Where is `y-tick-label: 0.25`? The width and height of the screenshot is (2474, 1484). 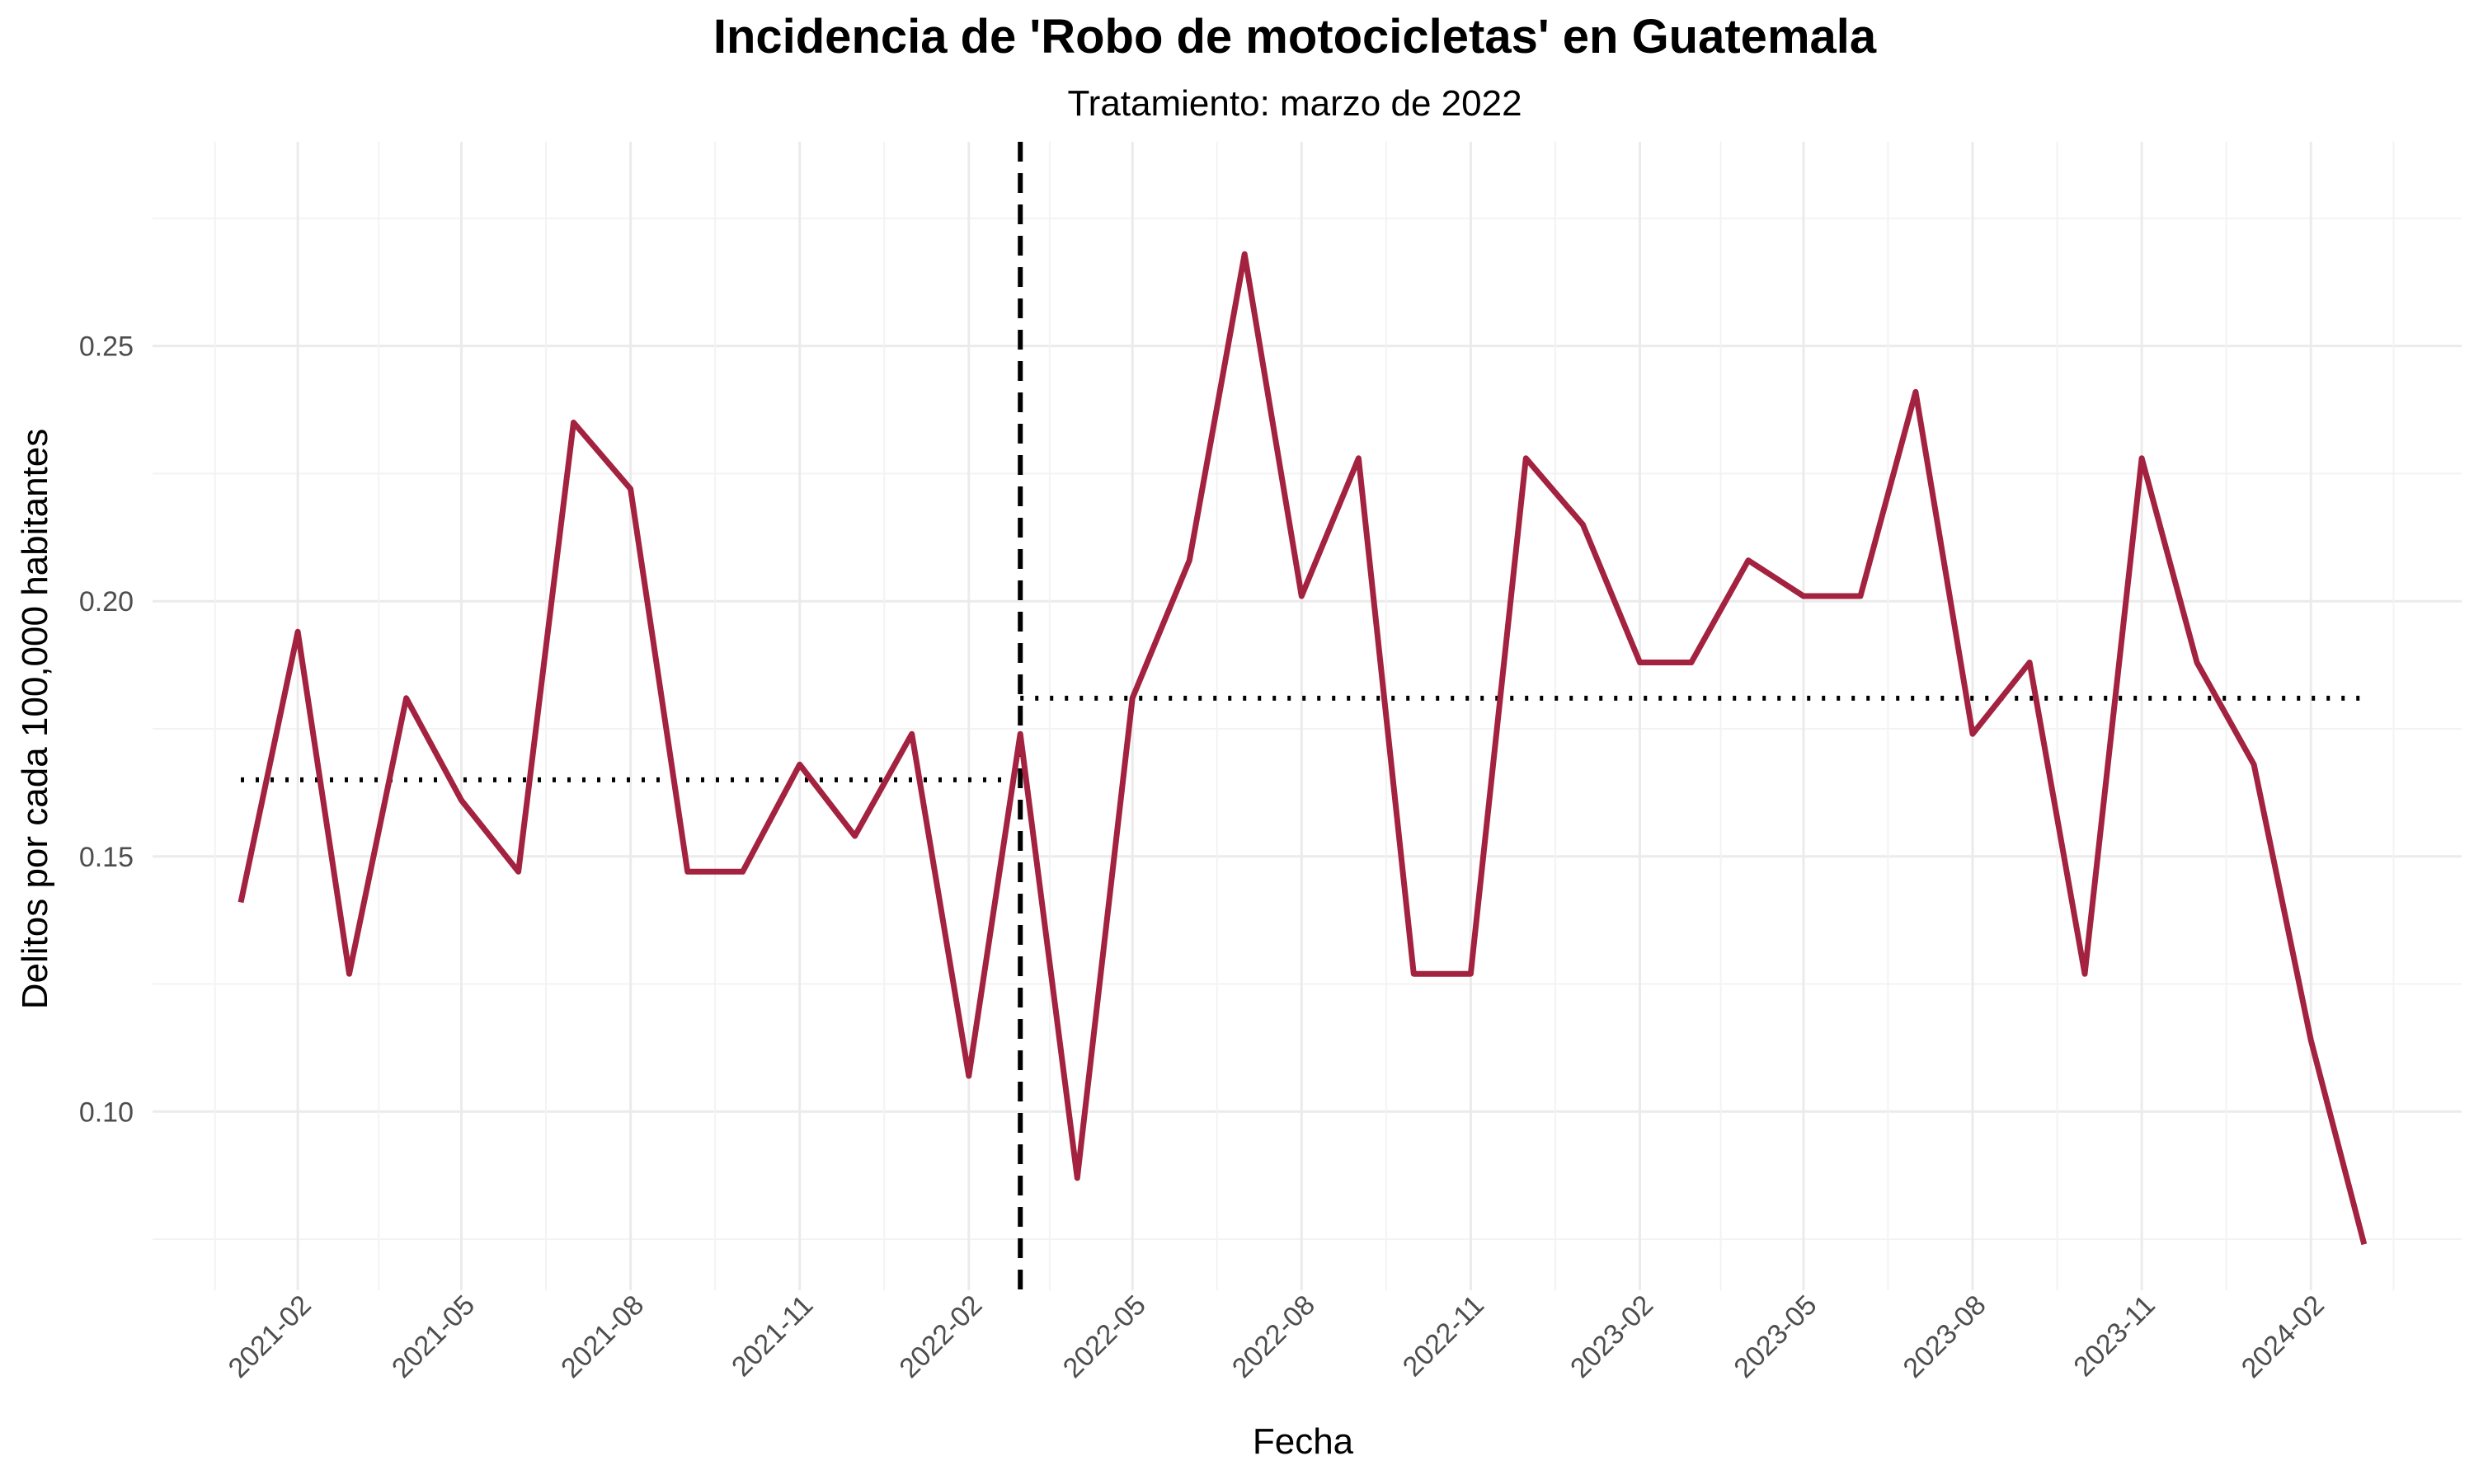
y-tick-label: 0.25 is located at coordinates (106, 347).